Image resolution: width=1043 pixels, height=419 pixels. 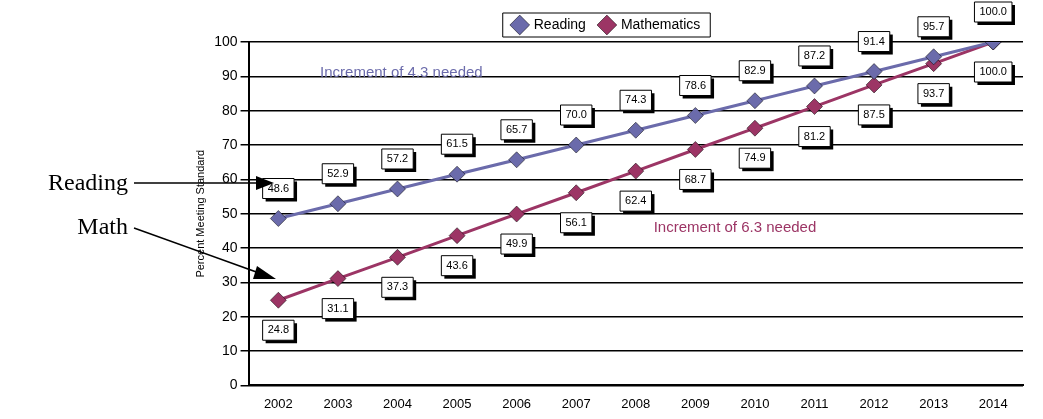 What do you see at coordinates (233, 384) in the screenshot?
I see `y-tick-label: 0` at bounding box center [233, 384].